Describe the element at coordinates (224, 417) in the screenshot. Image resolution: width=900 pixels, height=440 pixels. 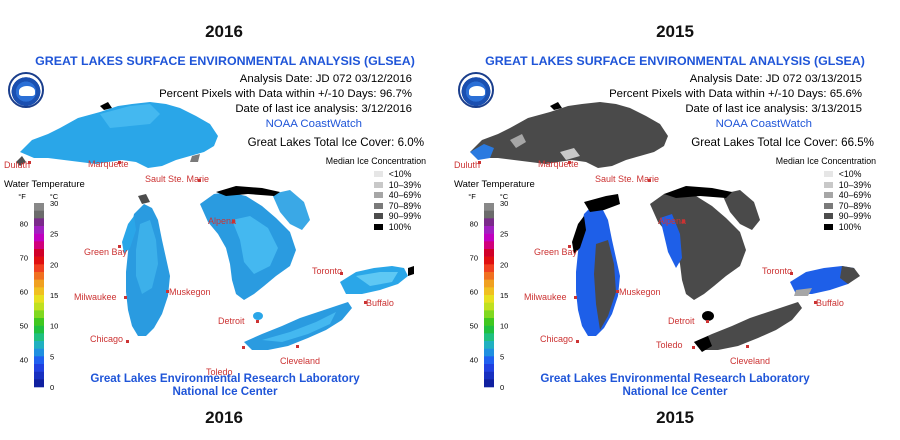
I see `year-label-2016-bottom: 2016` at that location.